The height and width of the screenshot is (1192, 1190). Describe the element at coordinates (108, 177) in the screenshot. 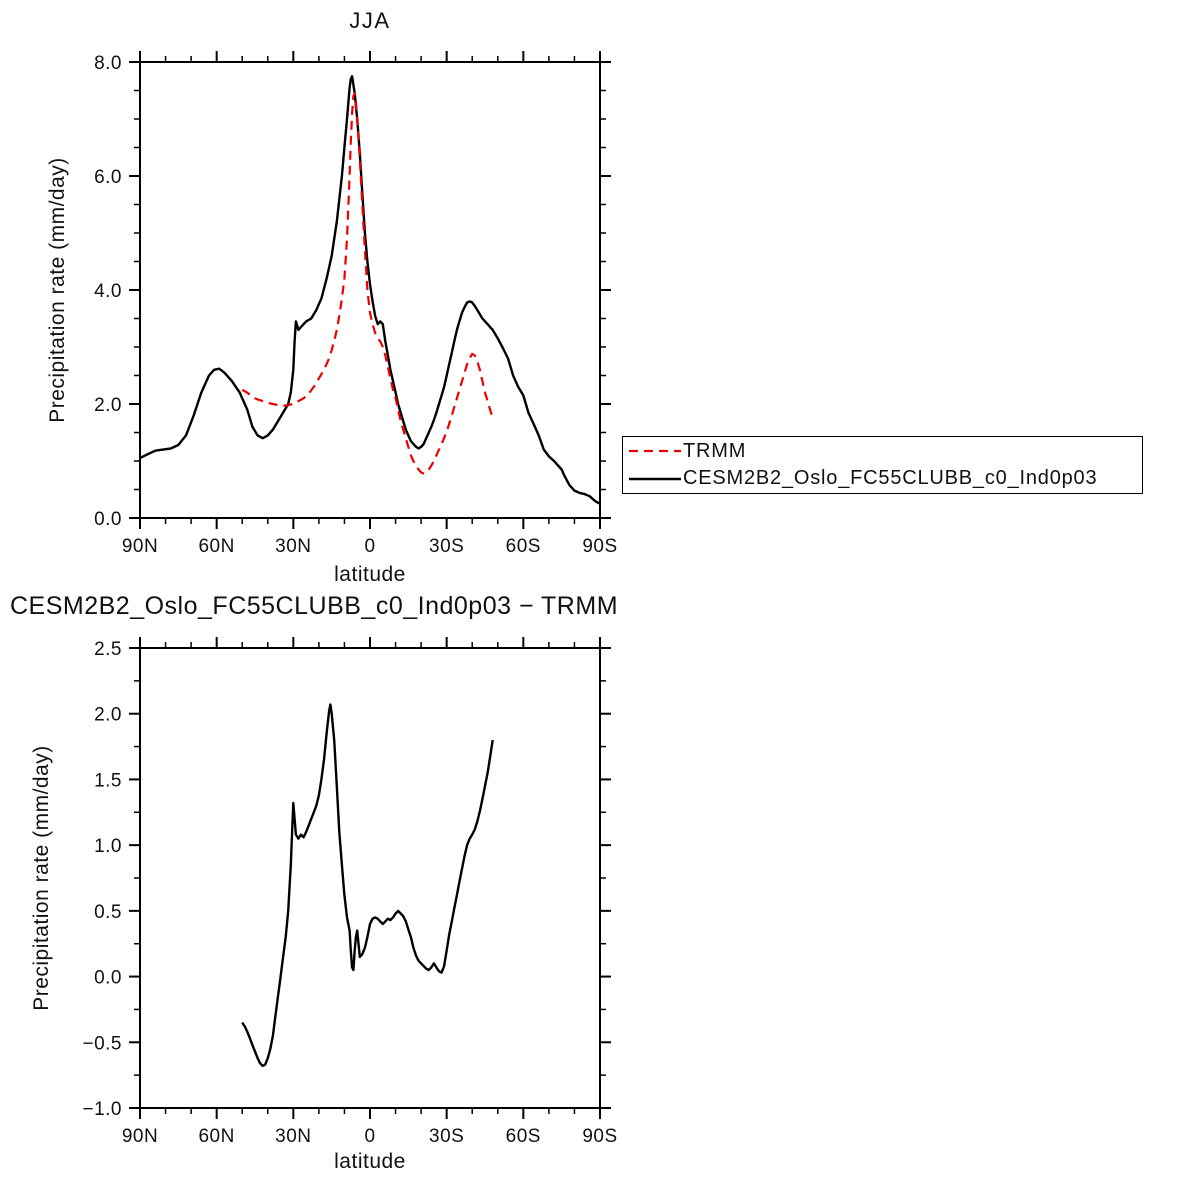

I see `y-tick-label: 6.0` at that location.